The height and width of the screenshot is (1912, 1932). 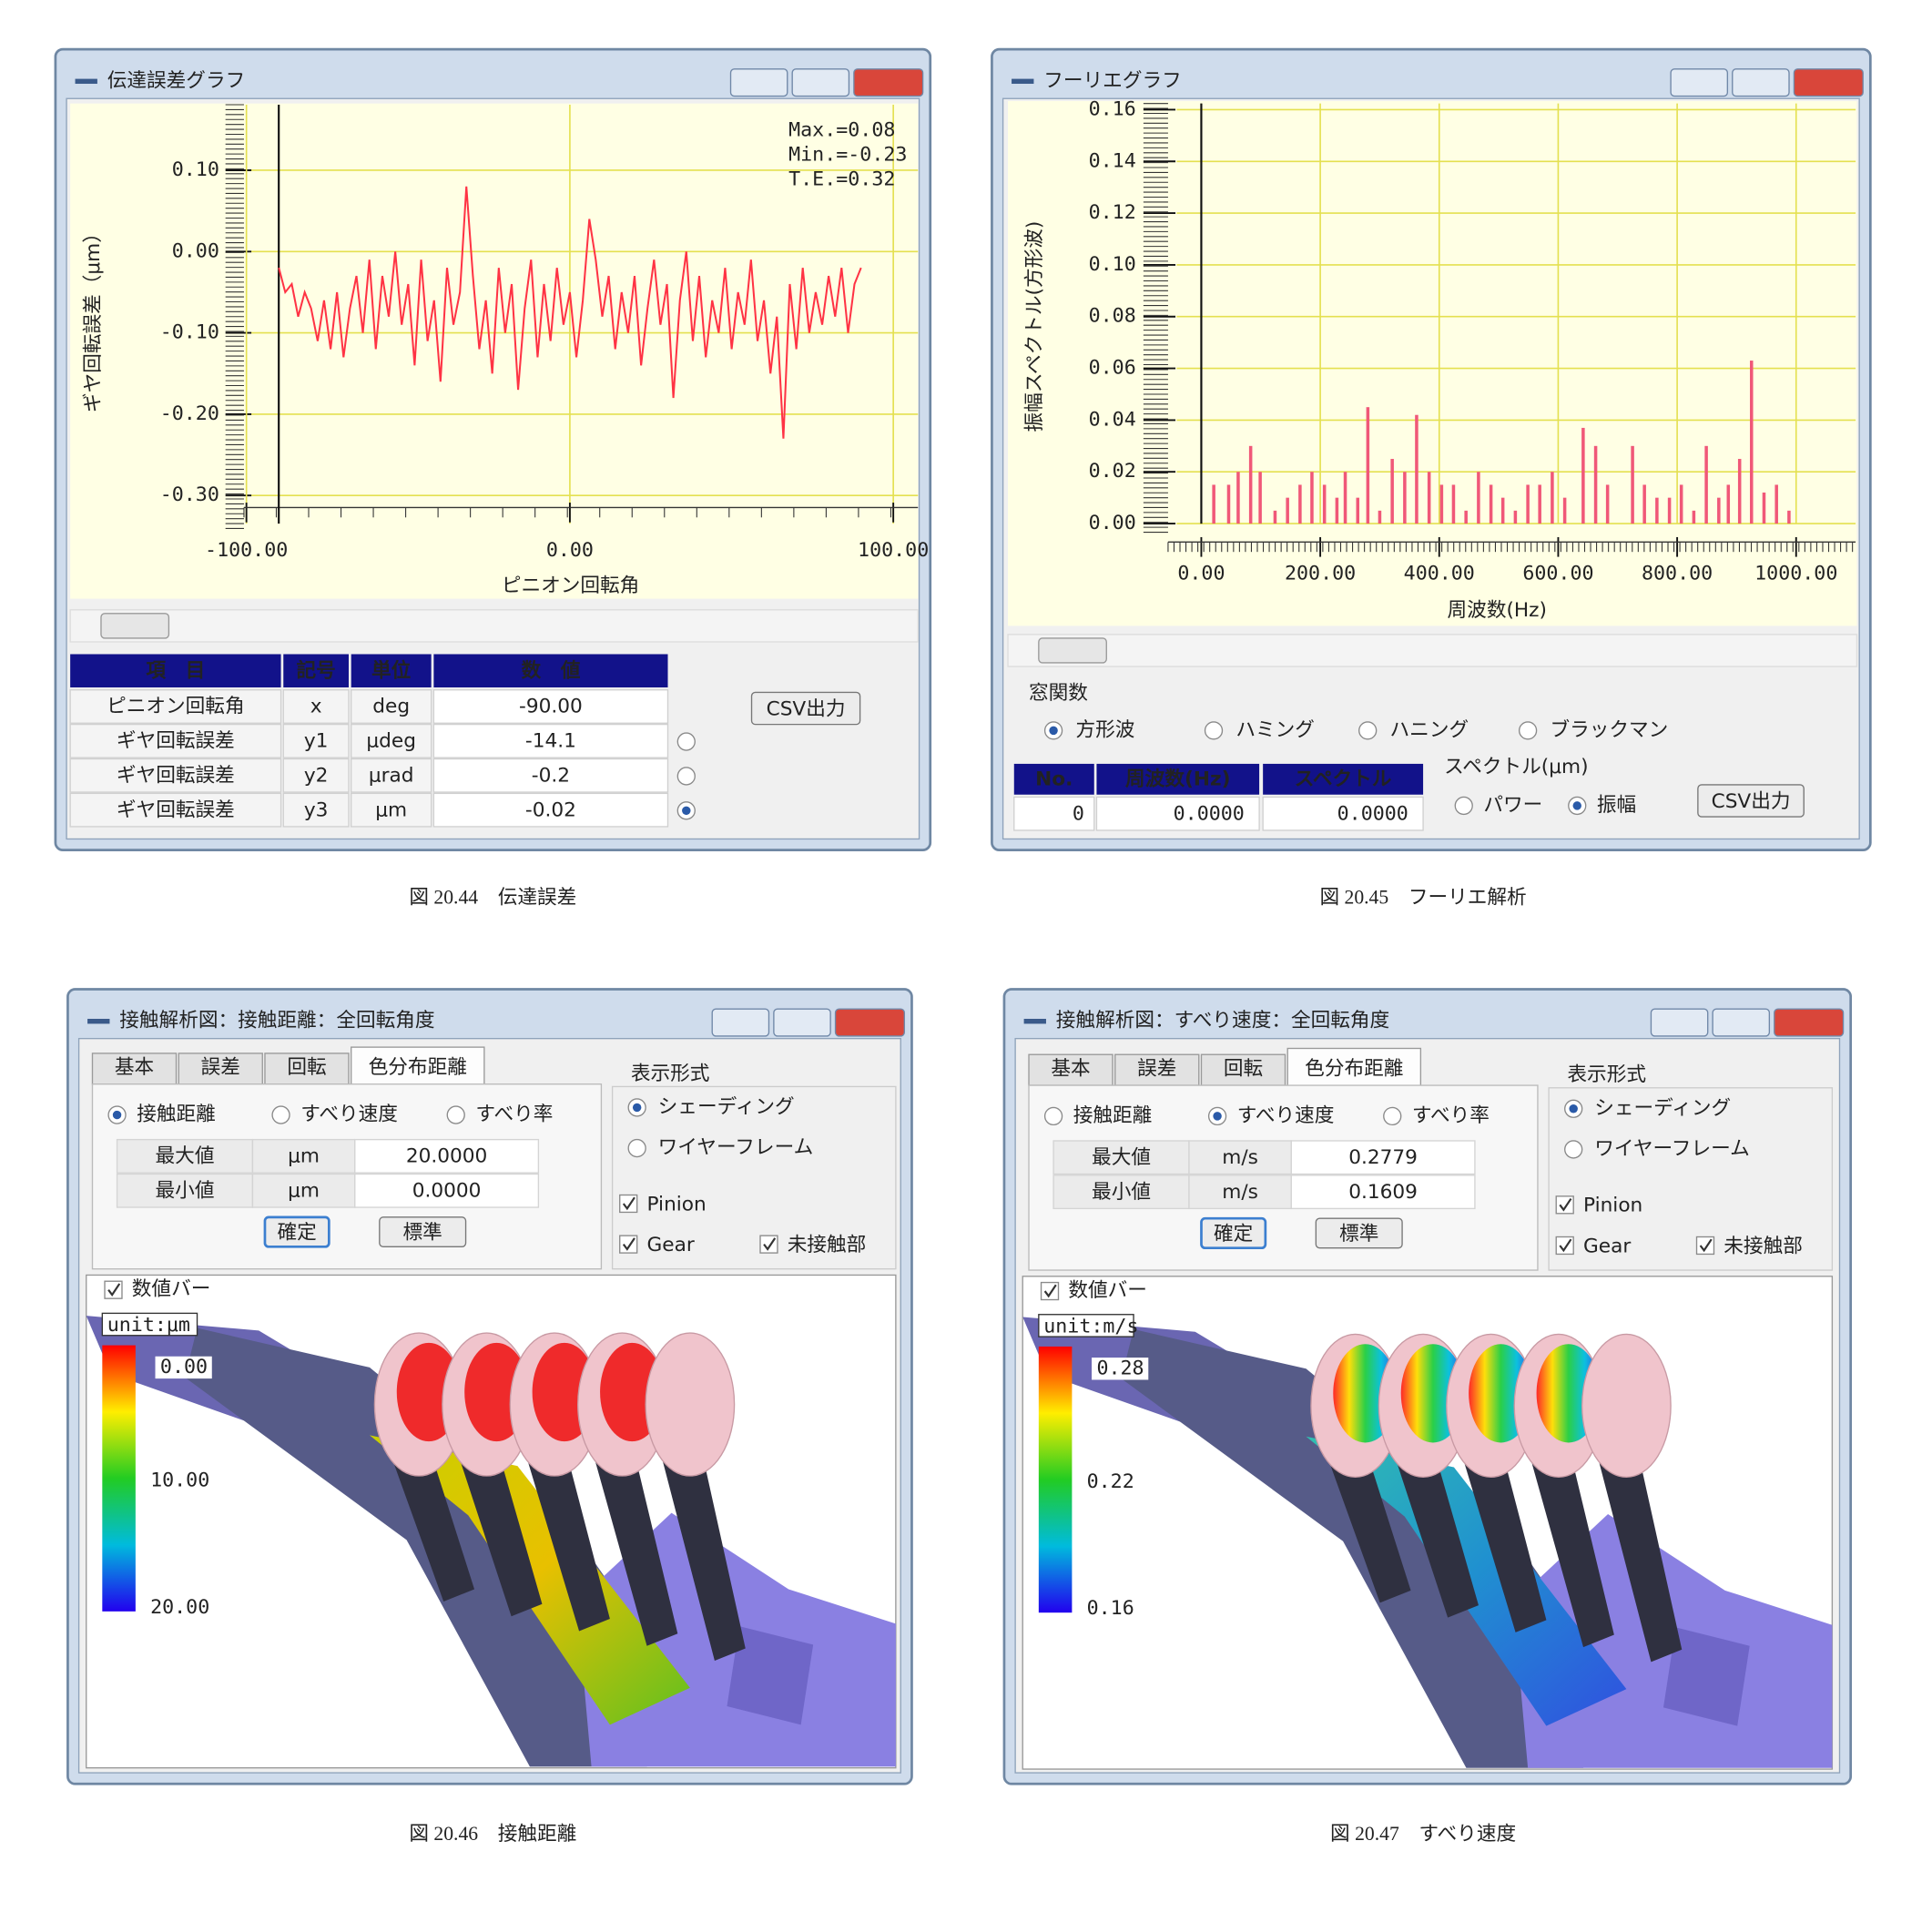 What do you see at coordinates (1678, 574) in the screenshot?
I see `x-tick-label: 800.00` at bounding box center [1678, 574].